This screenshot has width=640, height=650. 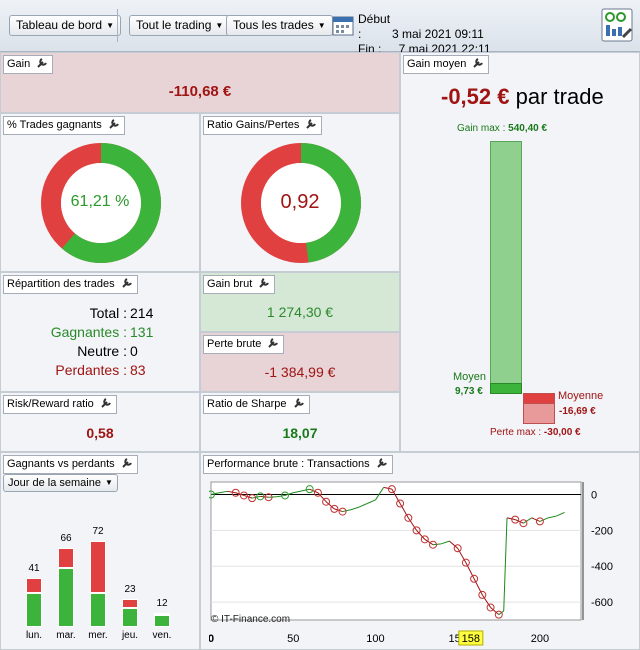 I want to click on ratio-gp-panel: Ratio Gains/Pertes 0,92, so click(x=300, y=192).